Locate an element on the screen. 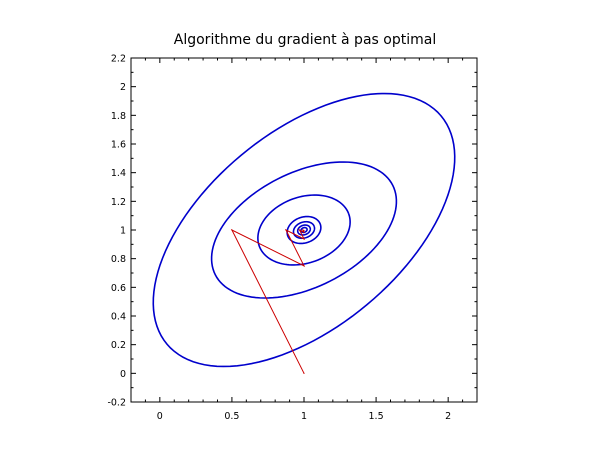 The image size is (610, 460). gradient-path is located at coordinates (268, 301).